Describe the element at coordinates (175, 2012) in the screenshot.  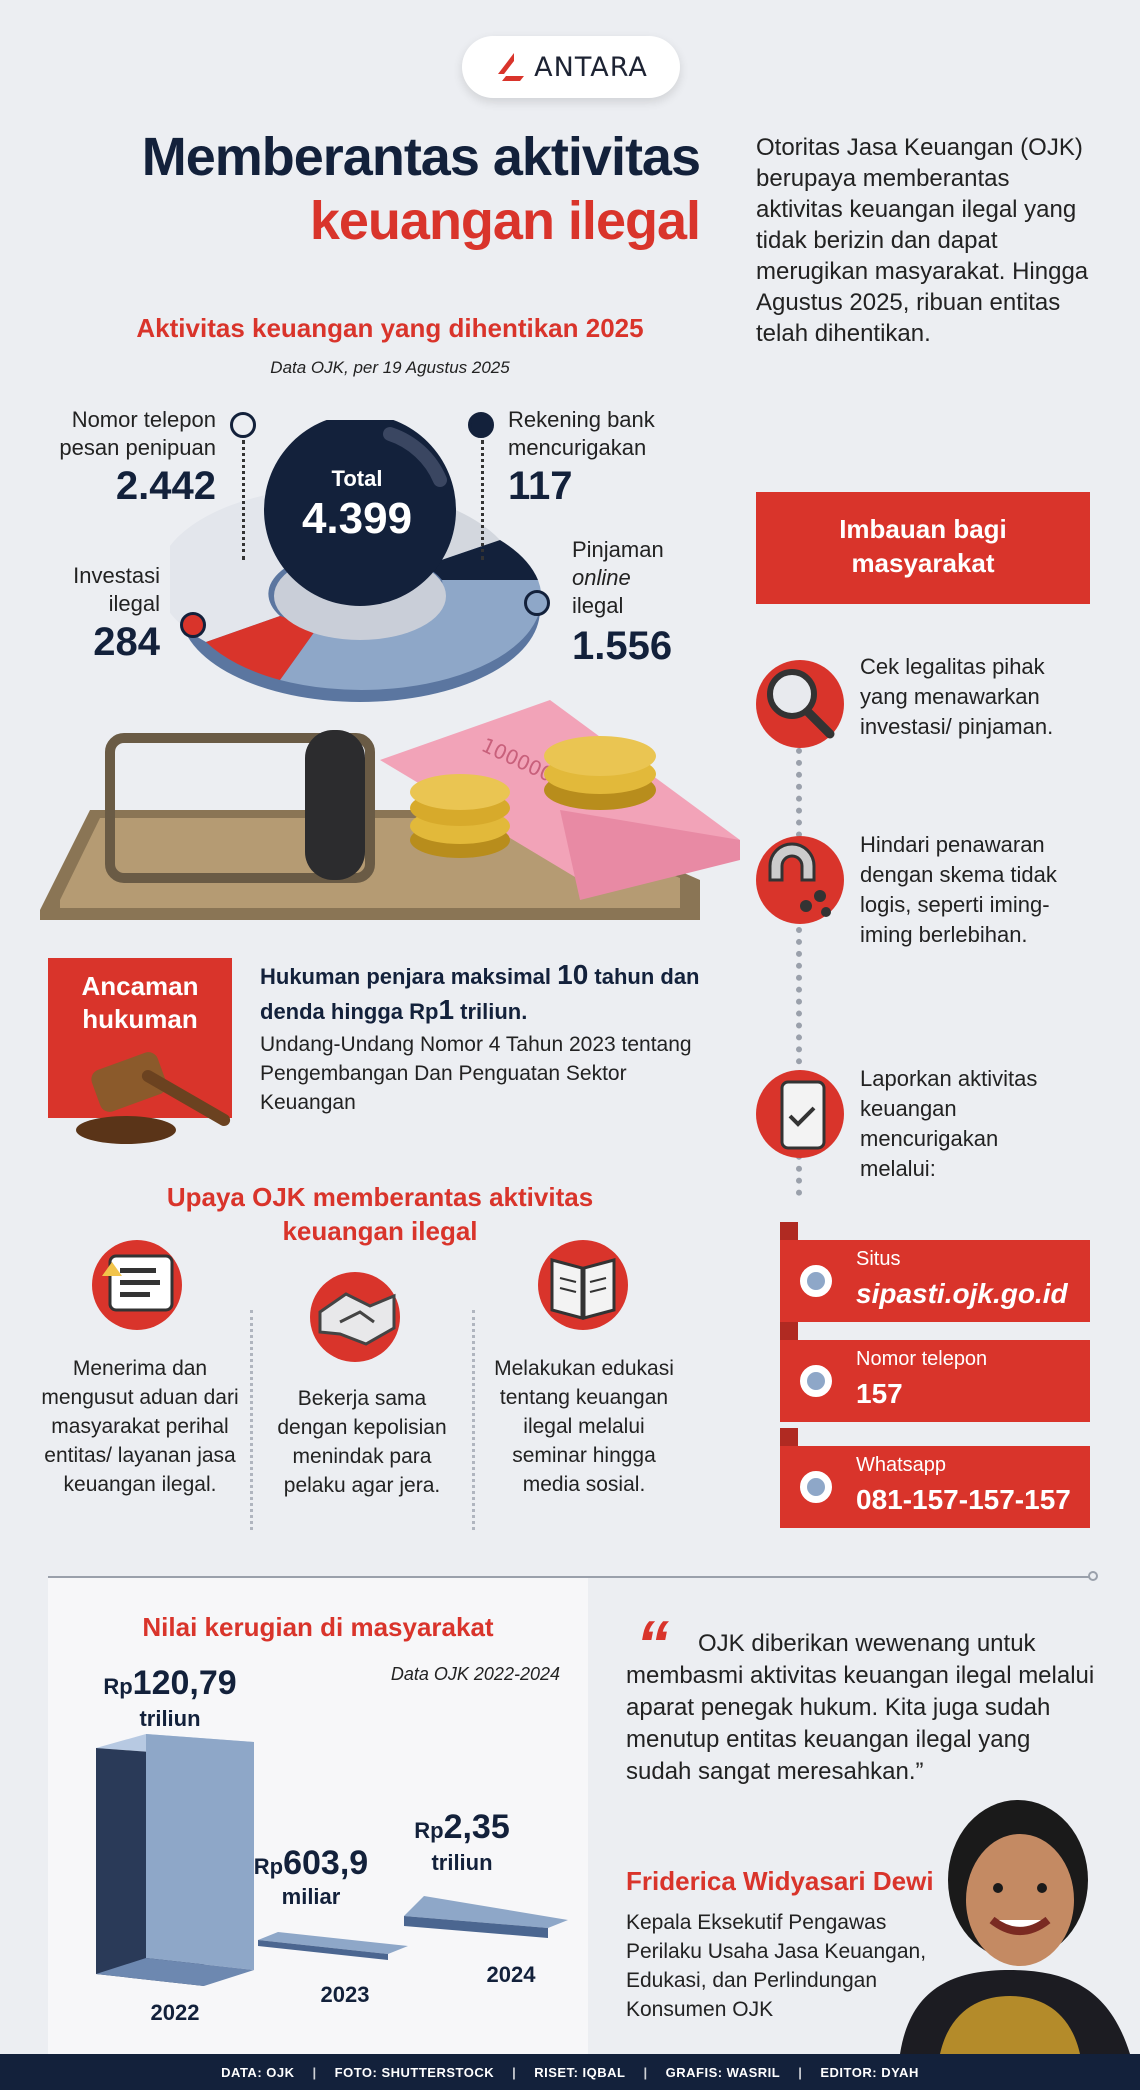
I see `bar-2022-year: 2022` at that location.